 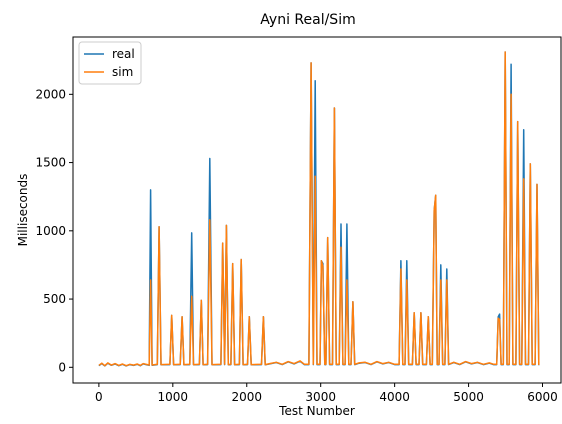 I want to click on legend-label-real: real, so click(x=123, y=54).